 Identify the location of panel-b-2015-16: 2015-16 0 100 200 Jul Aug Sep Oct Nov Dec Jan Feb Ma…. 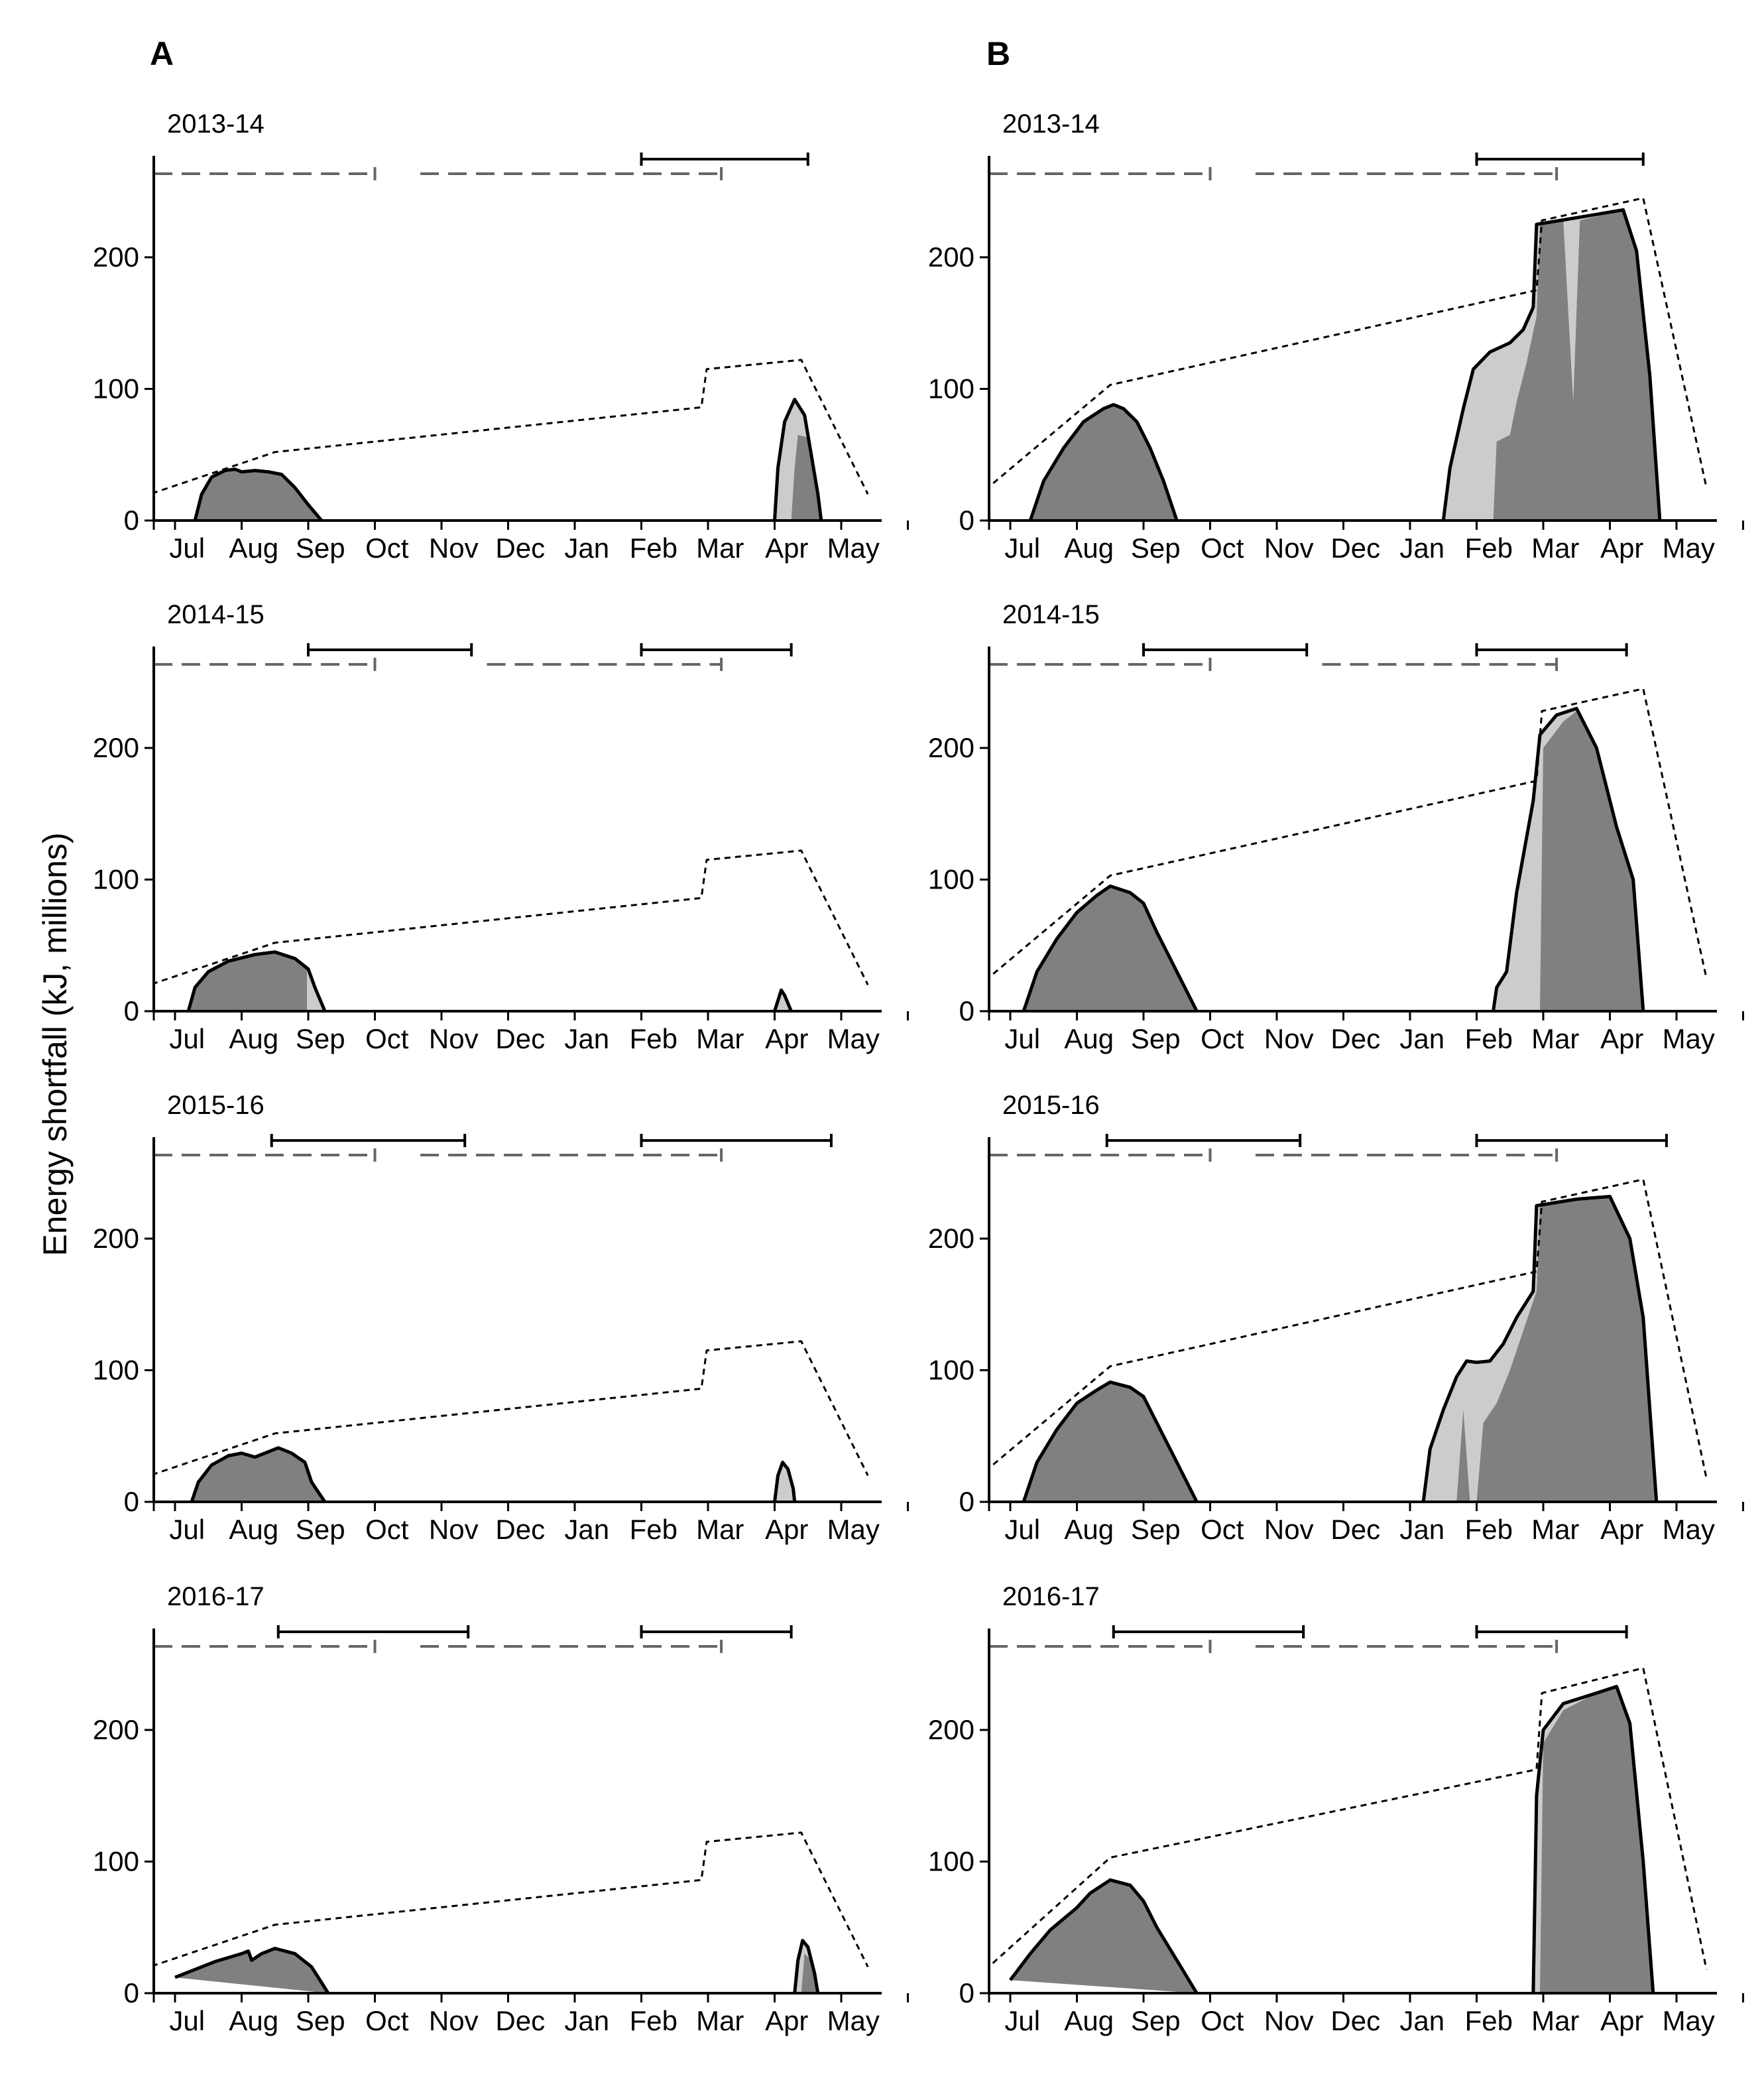
(1336, 1318).